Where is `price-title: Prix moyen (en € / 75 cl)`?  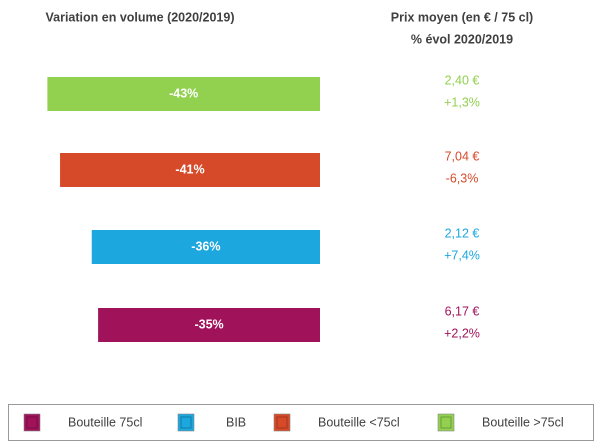
price-title: Prix moyen (en € / 75 cl) is located at coordinates (462, 17).